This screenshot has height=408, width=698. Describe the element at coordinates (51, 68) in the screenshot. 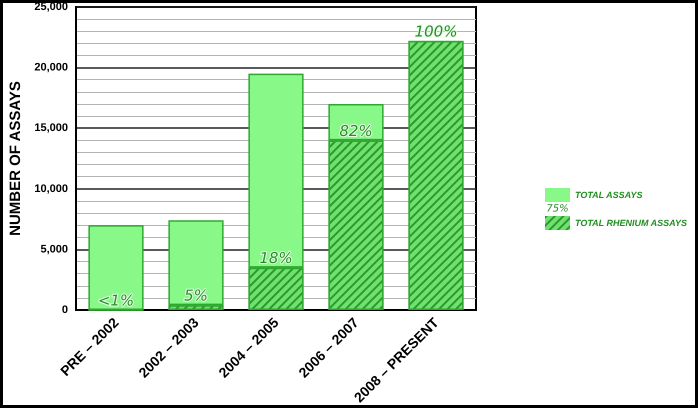

I see `y-tick-label: 20,000` at that location.